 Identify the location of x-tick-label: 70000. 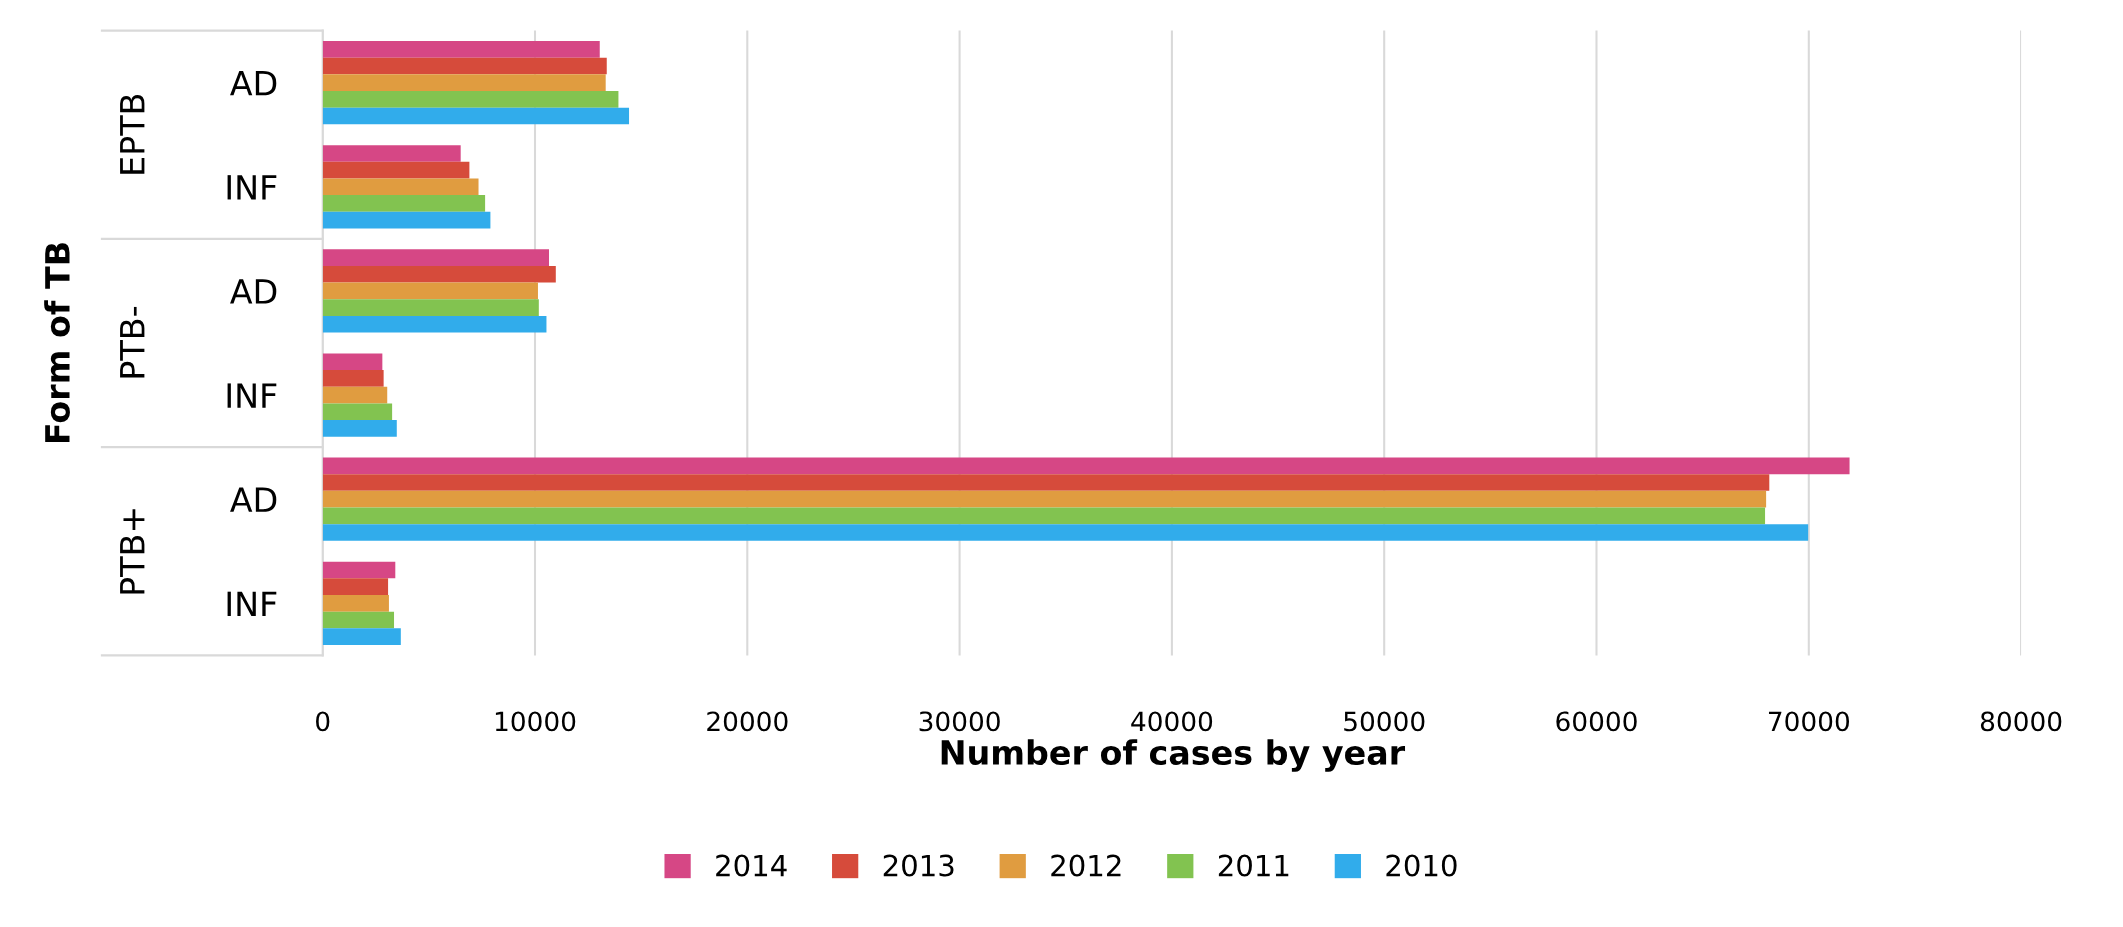
(1809, 721).